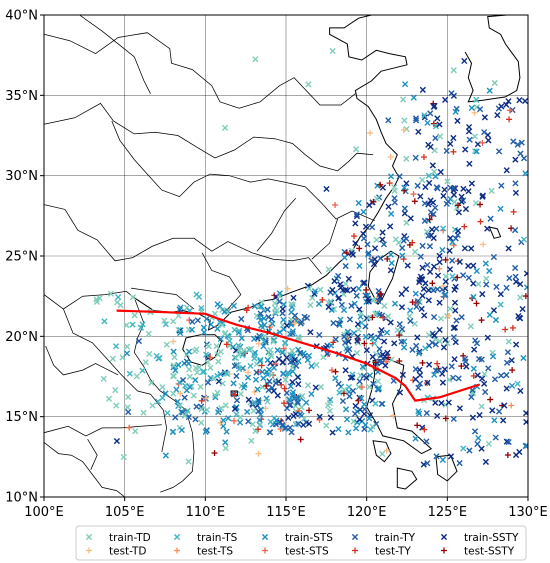  Describe the element at coordinates (286, 512) in the screenshot. I see `x-tick-label: 115°E` at that location.